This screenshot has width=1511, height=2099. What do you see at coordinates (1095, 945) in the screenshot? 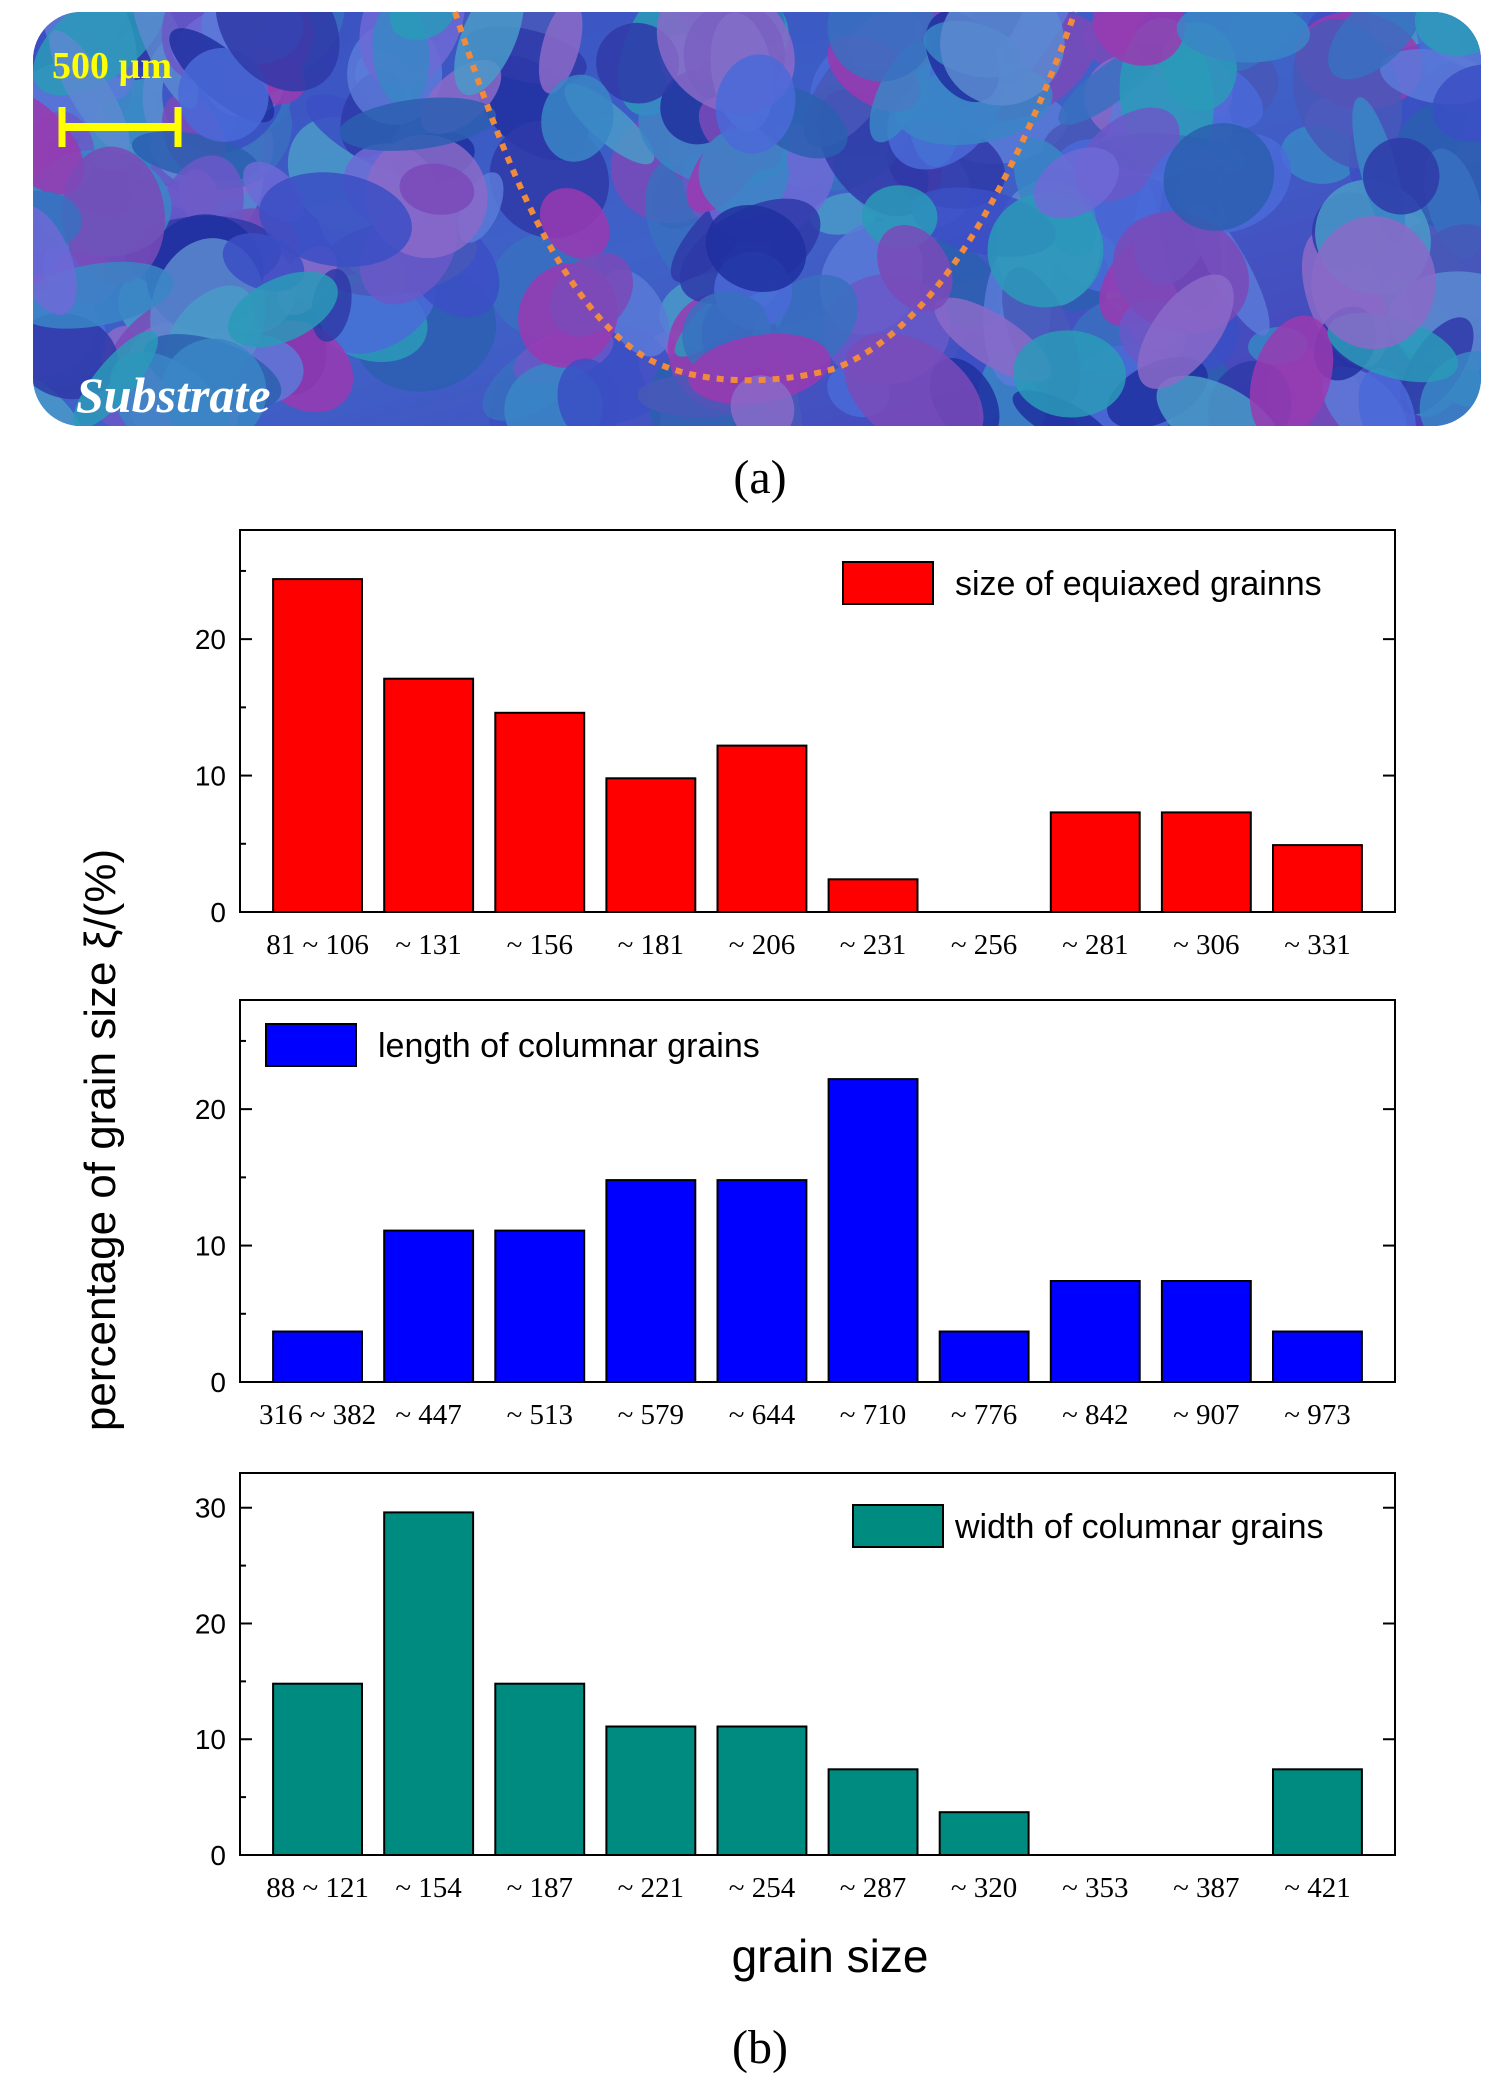
I see `x-tick-label: ~ 281` at bounding box center [1095, 945].